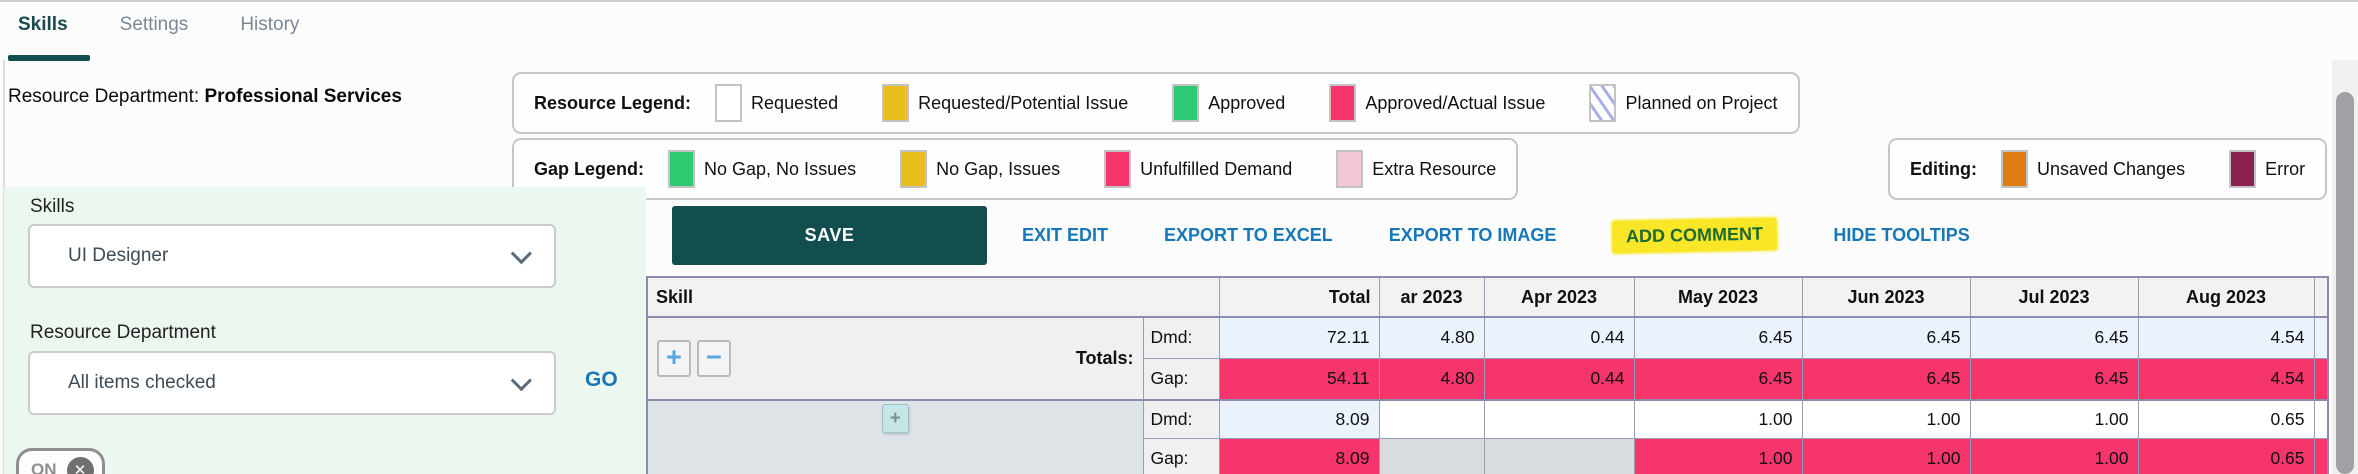 The image size is (2358, 474). Describe the element at coordinates (1065, 235) in the screenshot. I see `exit-edit-button: EXIT EDIT` at that location.